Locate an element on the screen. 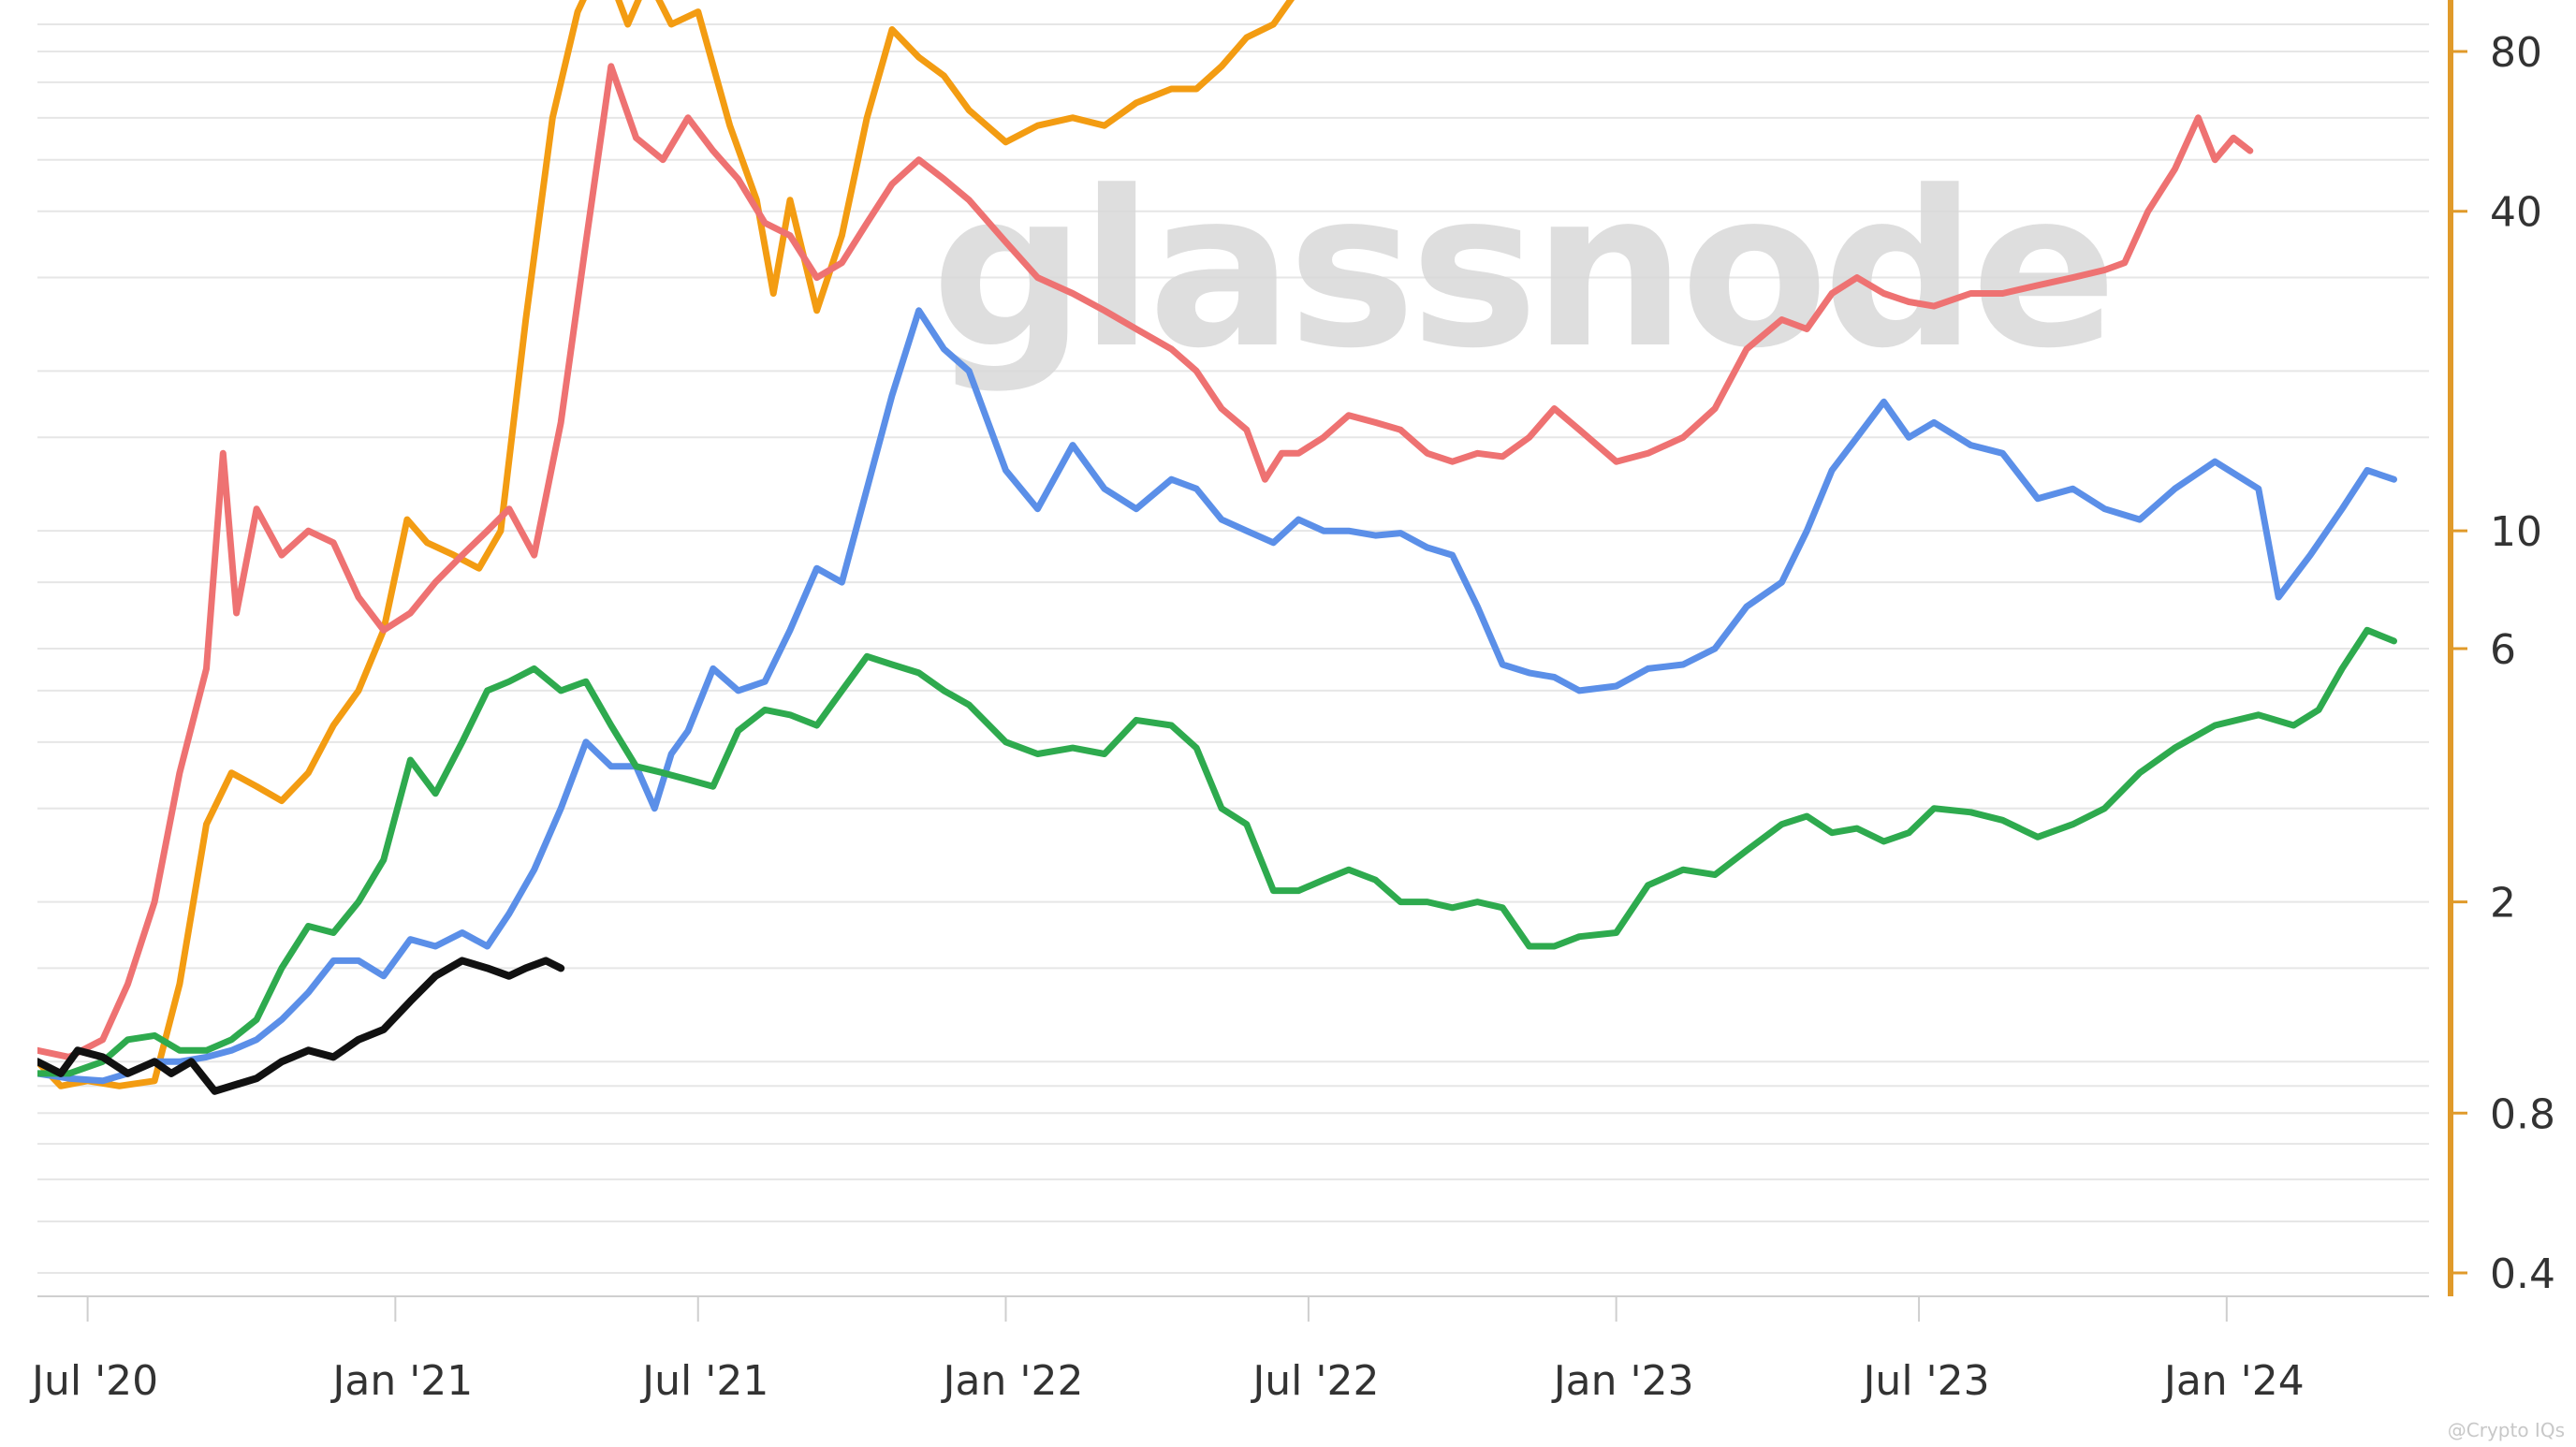 The width and height of the screenshot is (2576, 1447). x-tick-label: Jan '22 is located at coordinates (1013, 1381).